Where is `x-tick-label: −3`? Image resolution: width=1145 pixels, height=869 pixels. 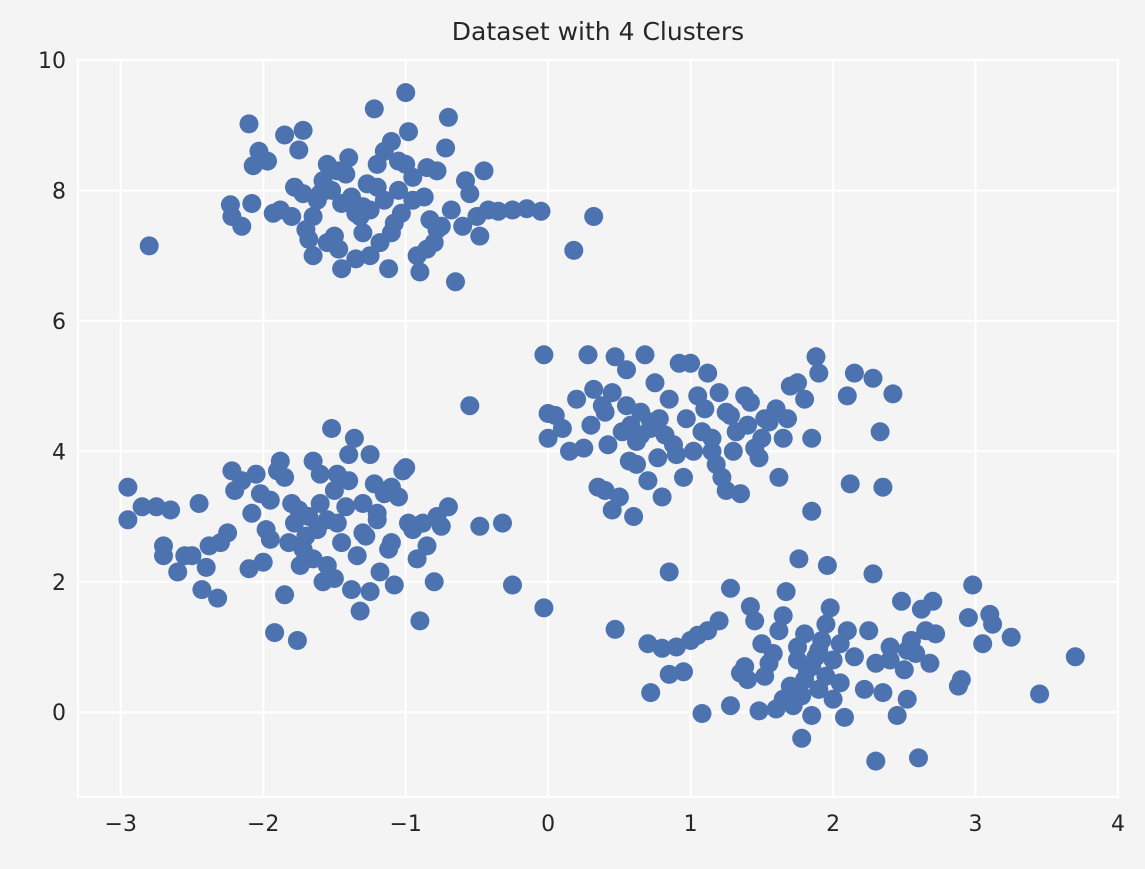
x-tick-label: −3 is located at coordinates (121, 824).